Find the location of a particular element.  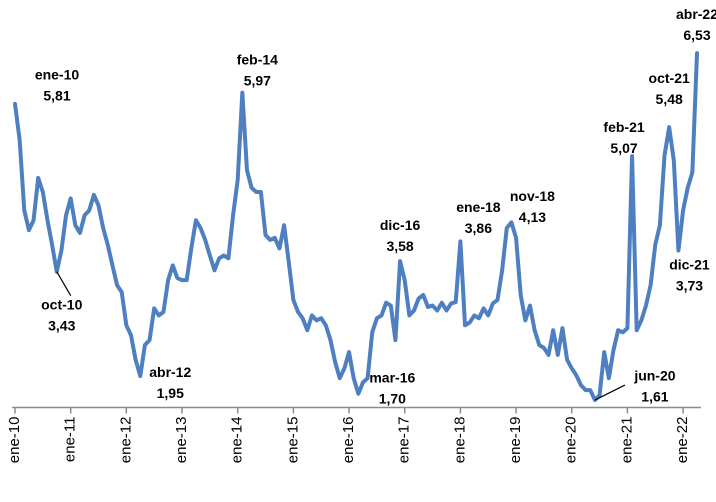

annotation-label: mar-16 is located at coordinates (392, 377).